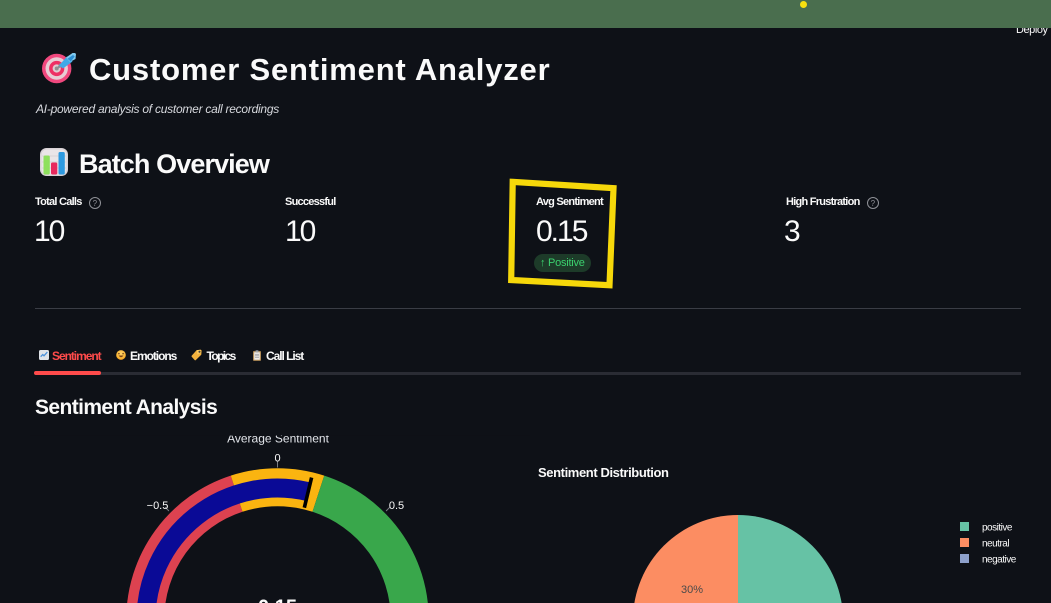 The image size is (1051, 603). What do you see at coordinates (999, 560) in the screenshot?
I see `svg-text: negative` at bounding box center [999, 560].